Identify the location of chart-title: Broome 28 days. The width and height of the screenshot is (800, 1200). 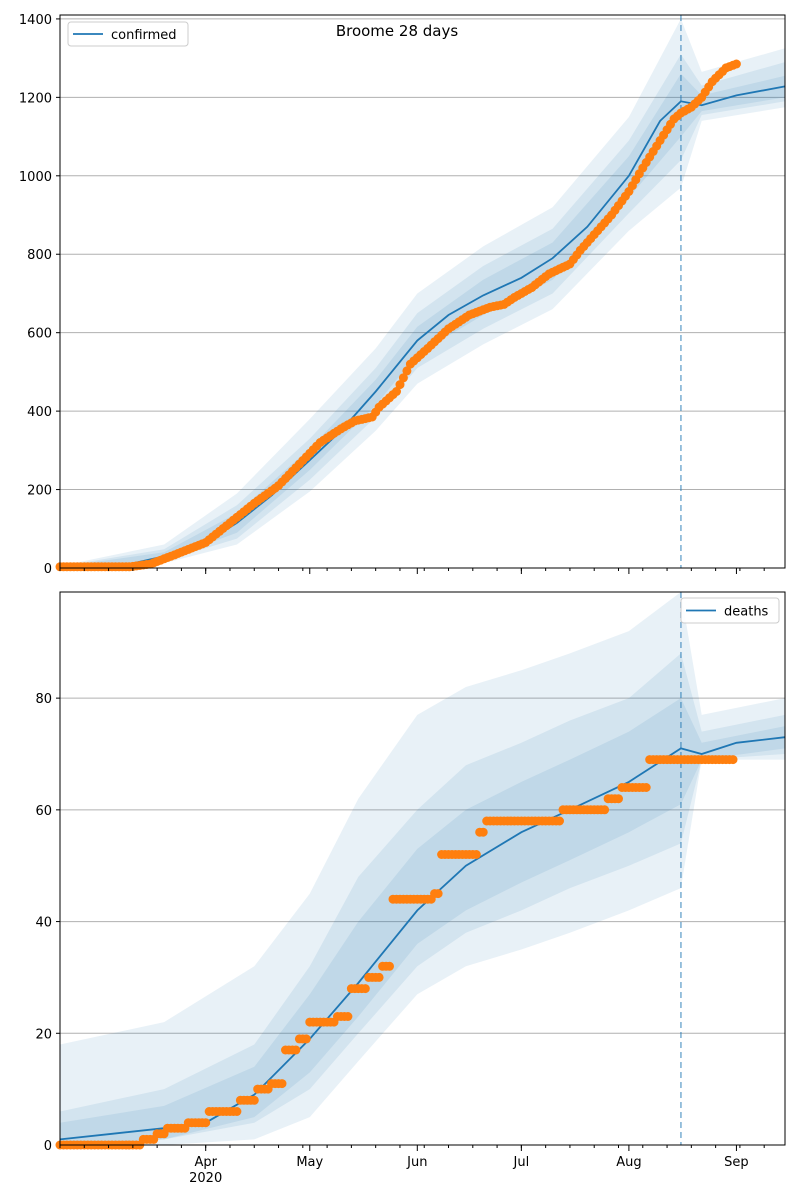
(397, 31).